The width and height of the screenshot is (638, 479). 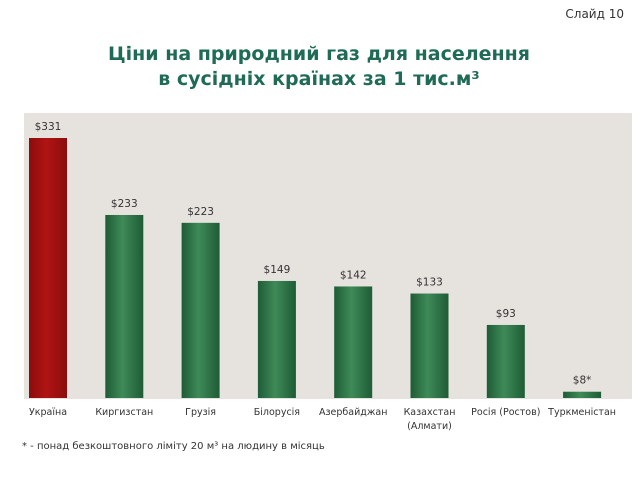 I want to click on slide-number-label: Слайд 10, so click(x=594, y=14).